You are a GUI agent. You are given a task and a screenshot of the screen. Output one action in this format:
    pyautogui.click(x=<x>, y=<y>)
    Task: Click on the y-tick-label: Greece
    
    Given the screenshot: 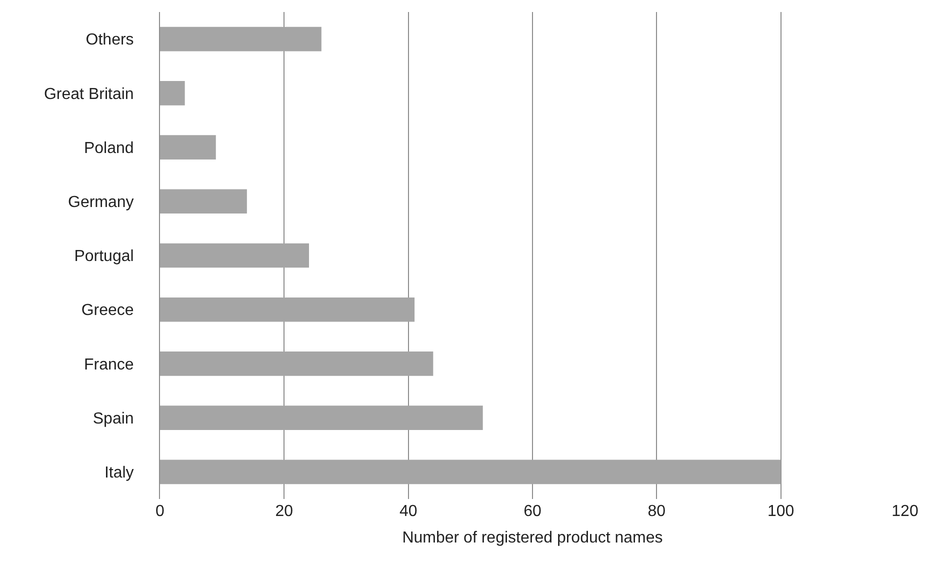 What is the action you would take?
    pyautogui.click(x=107, y=311)
    